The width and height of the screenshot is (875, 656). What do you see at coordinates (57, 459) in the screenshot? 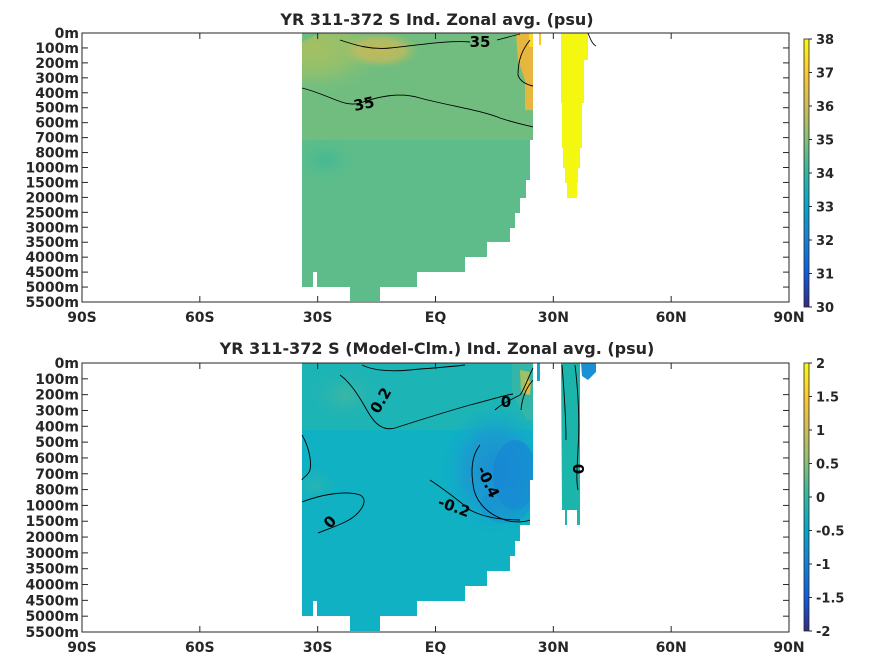
I see `bot-y-tick-label: 600m` at bounding box center [57, 459].